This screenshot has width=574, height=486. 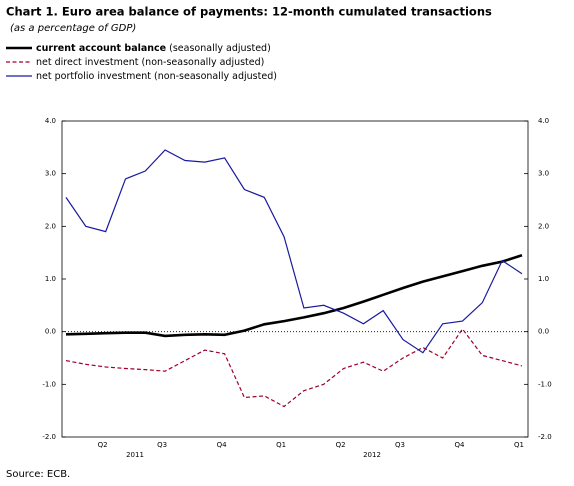 I want to click on y2-tick-label: 0.0, so click(x=543, y=332).